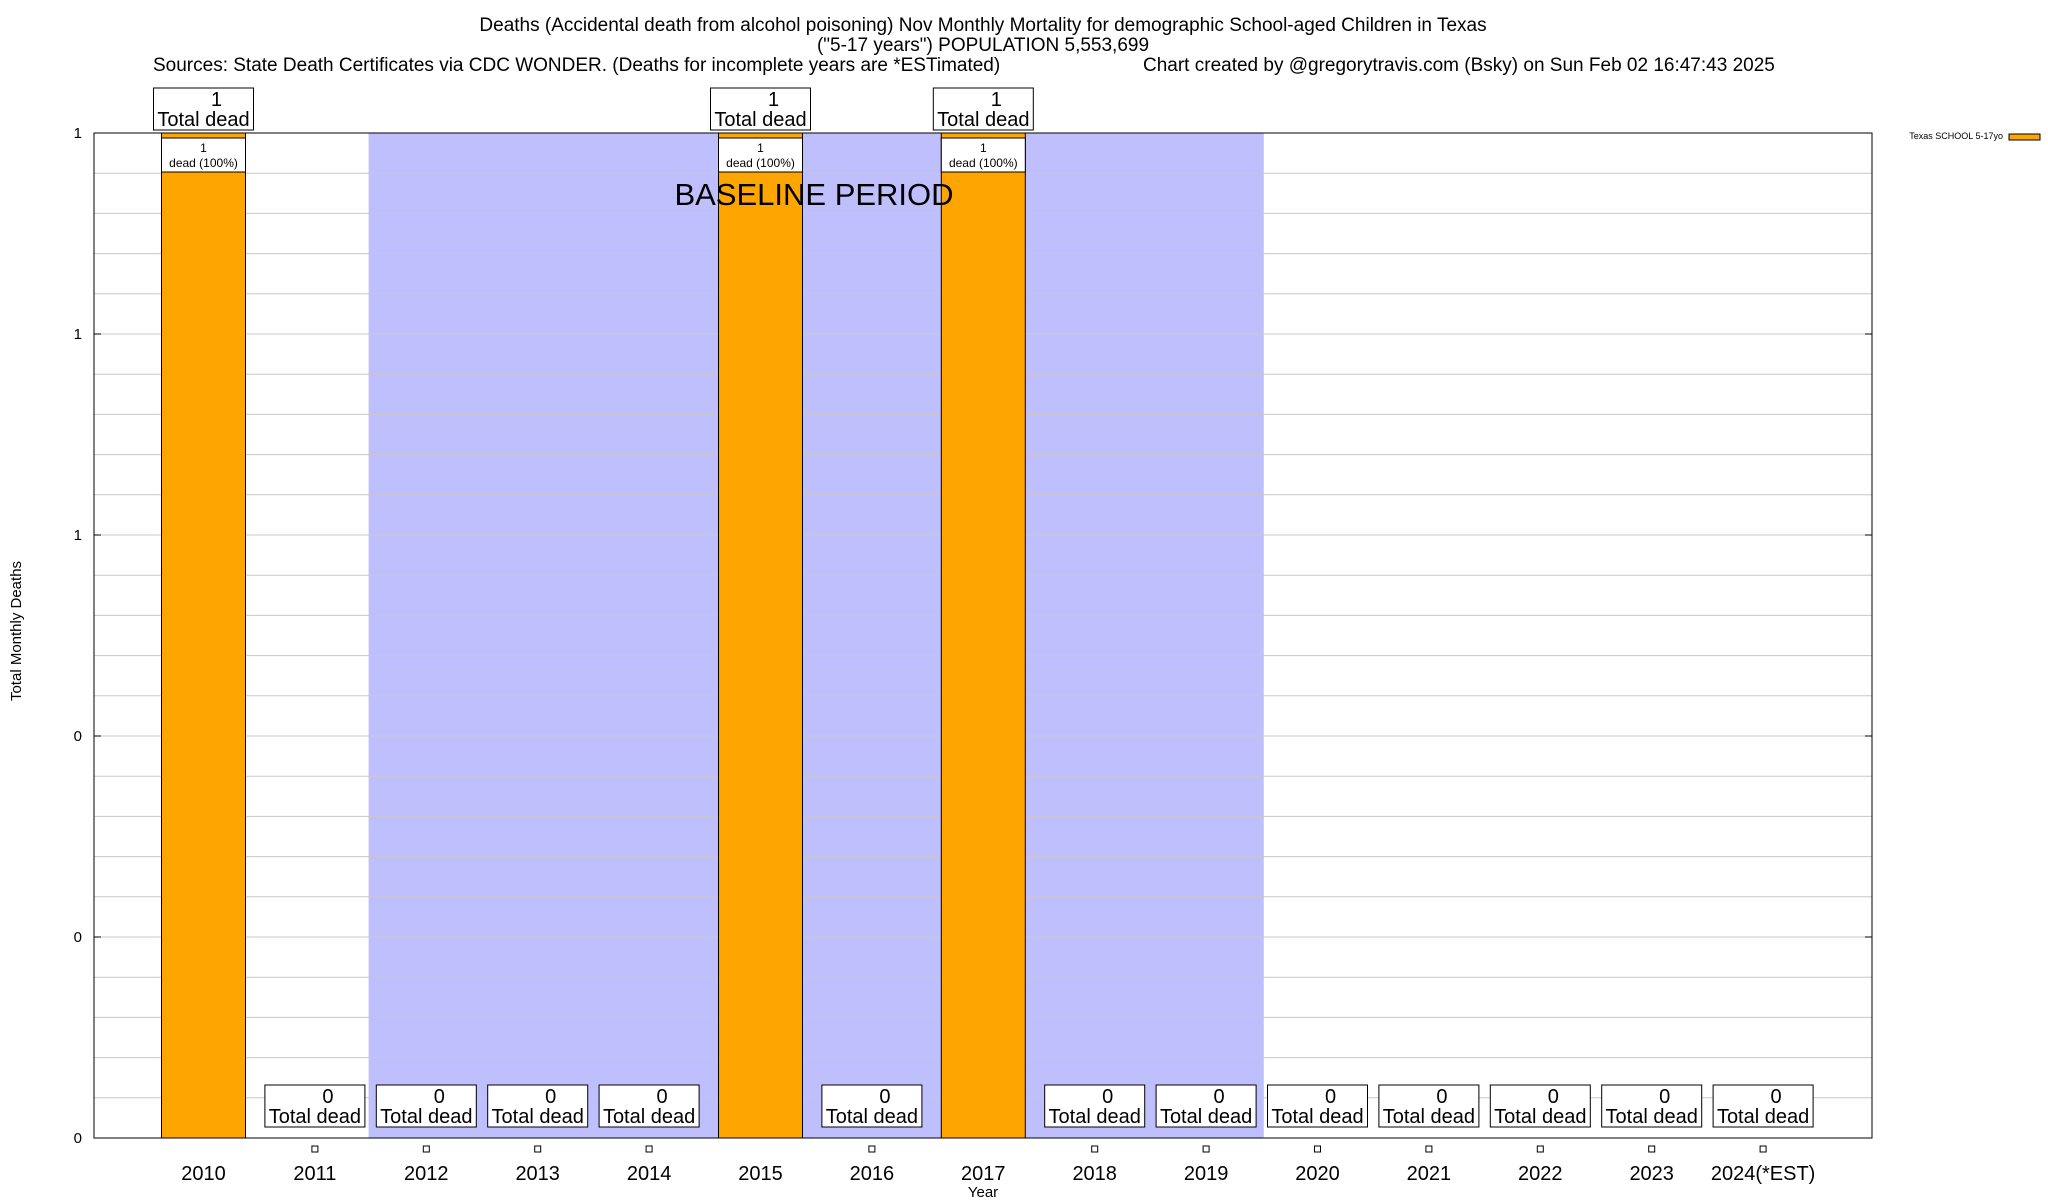 Image resolution: width=2048 pixels, height=1200 pixels. What do you see at coordinates (537, 1174) in the screenshot?
I see `x-tick-label: 2013` at bounding box center [537, 1174].